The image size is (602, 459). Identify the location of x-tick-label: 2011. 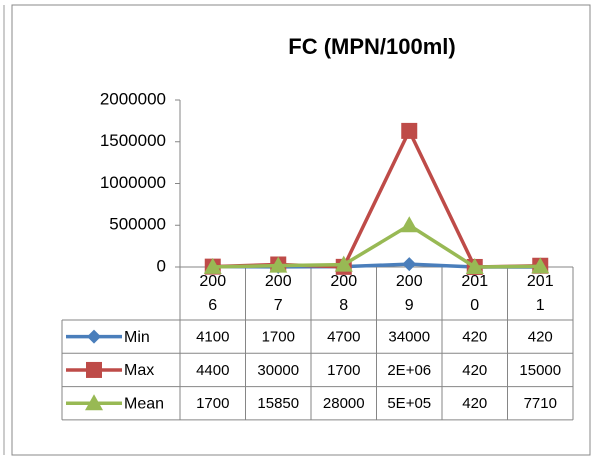
(540, 293).